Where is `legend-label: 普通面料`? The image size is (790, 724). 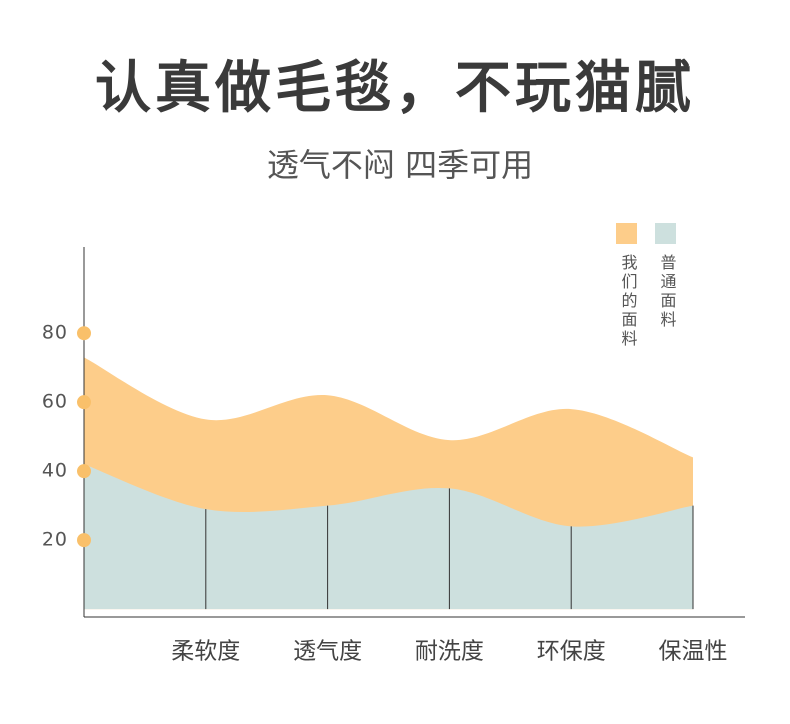
legend-label: 普通面料 is located at coordinates (667, 292).